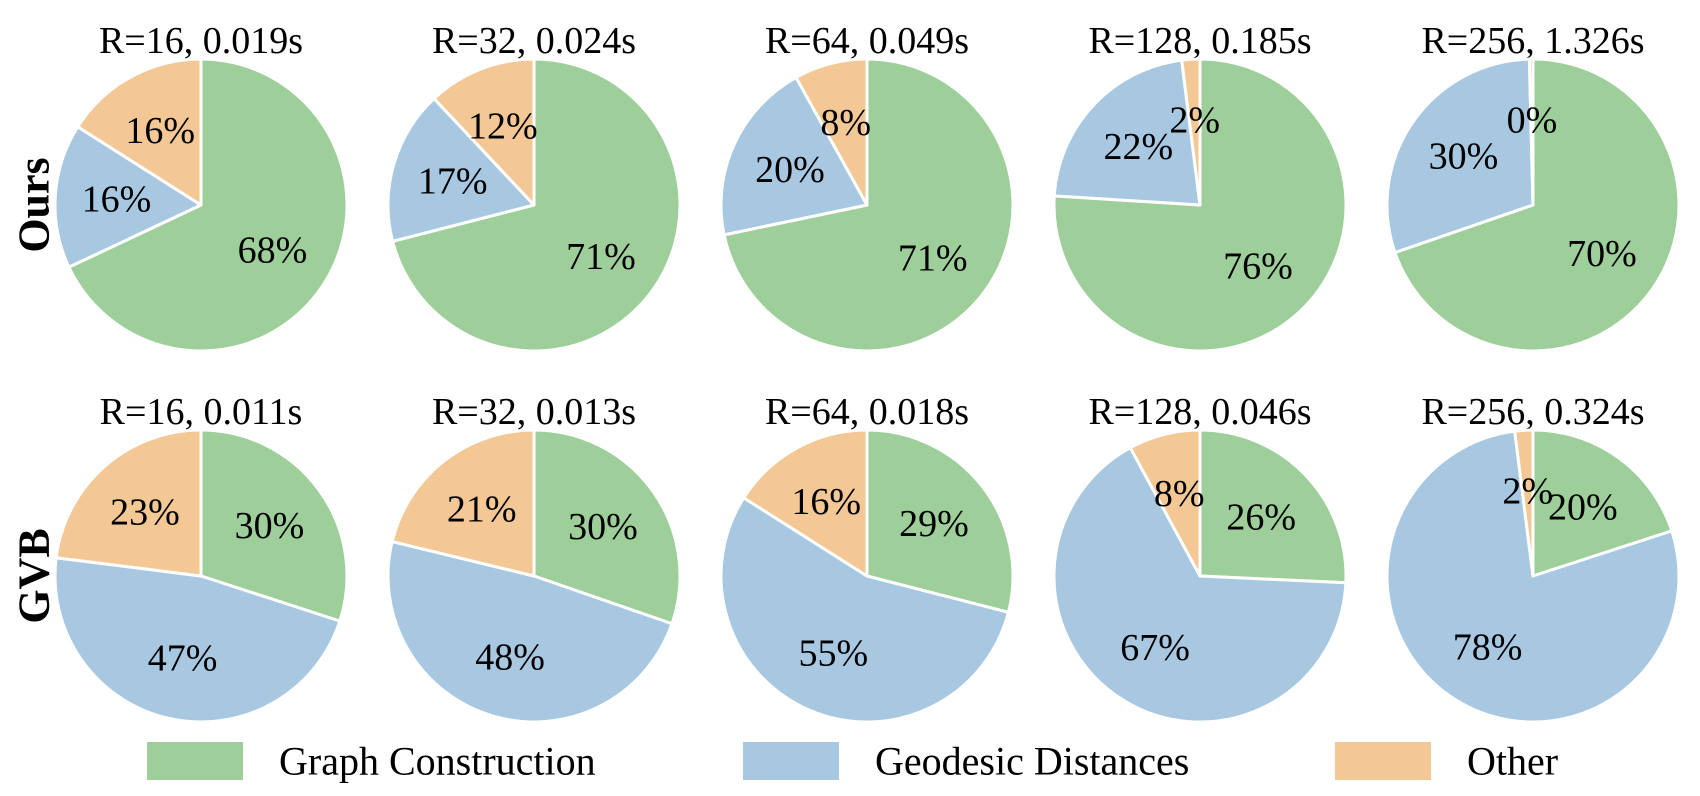 This screenshot has width=1700, height=796. Describe the element at coordinates (534, 41) in the screenshot. I see `pie-title: R=32, 0.024s` at that location.